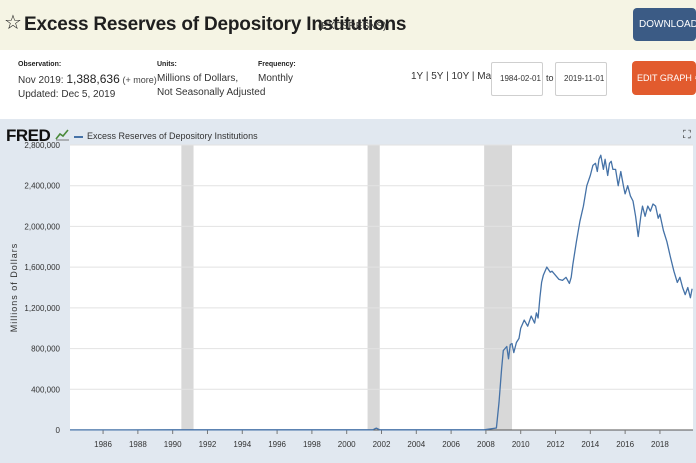 This screenshot has width=696, height=463. Describe the element at coordinates (695, 78) in the screenshot. I see `gear-icon: ⚙` at that location.